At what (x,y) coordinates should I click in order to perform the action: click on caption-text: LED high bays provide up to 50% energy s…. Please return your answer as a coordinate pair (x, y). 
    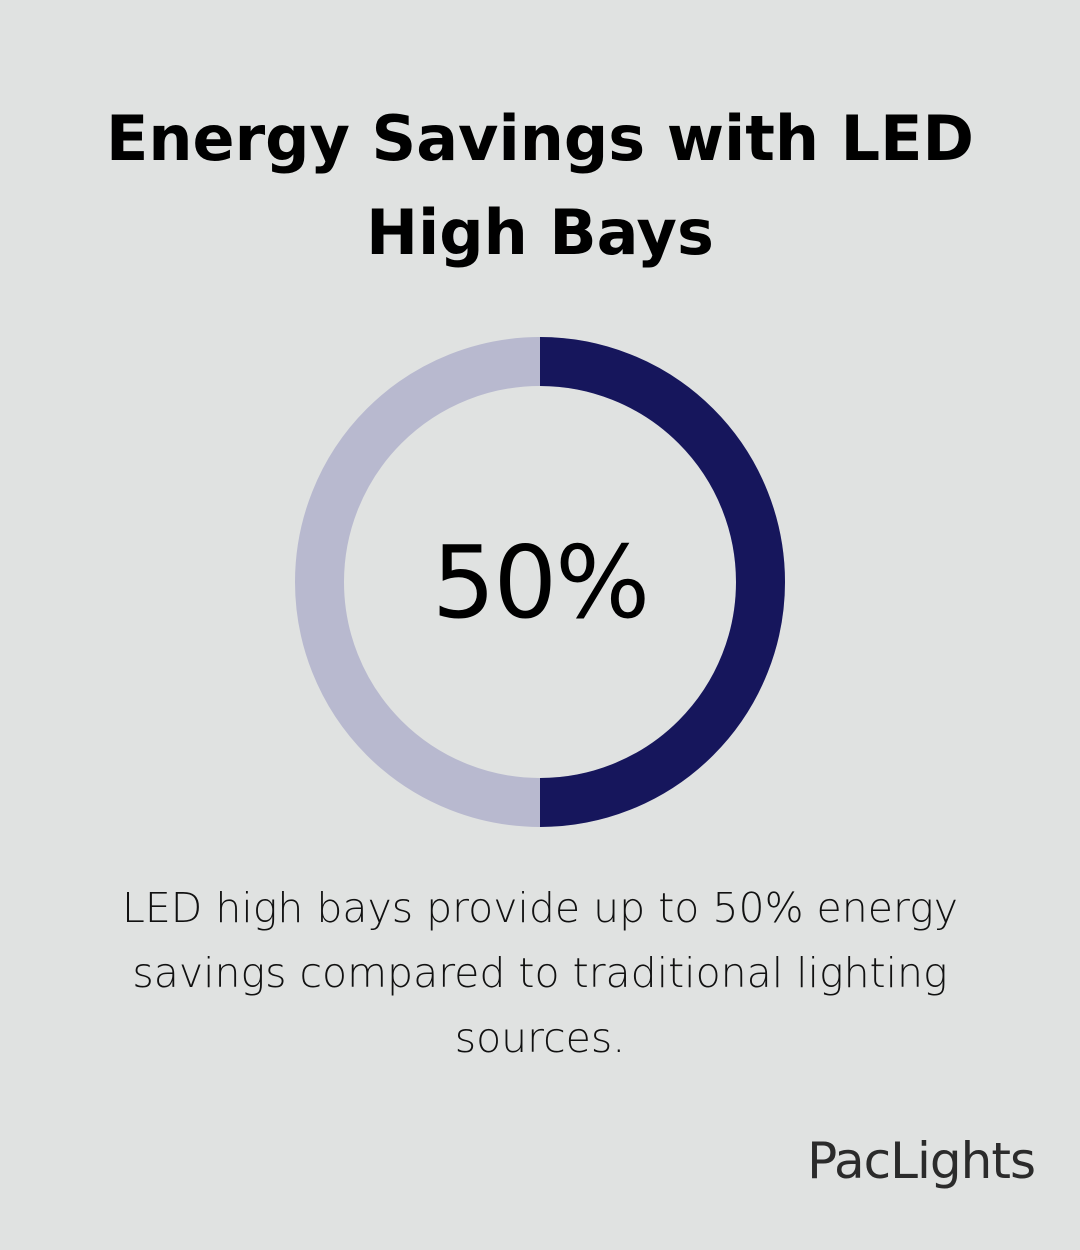
    Looking at the image, I should click on (540, 973).